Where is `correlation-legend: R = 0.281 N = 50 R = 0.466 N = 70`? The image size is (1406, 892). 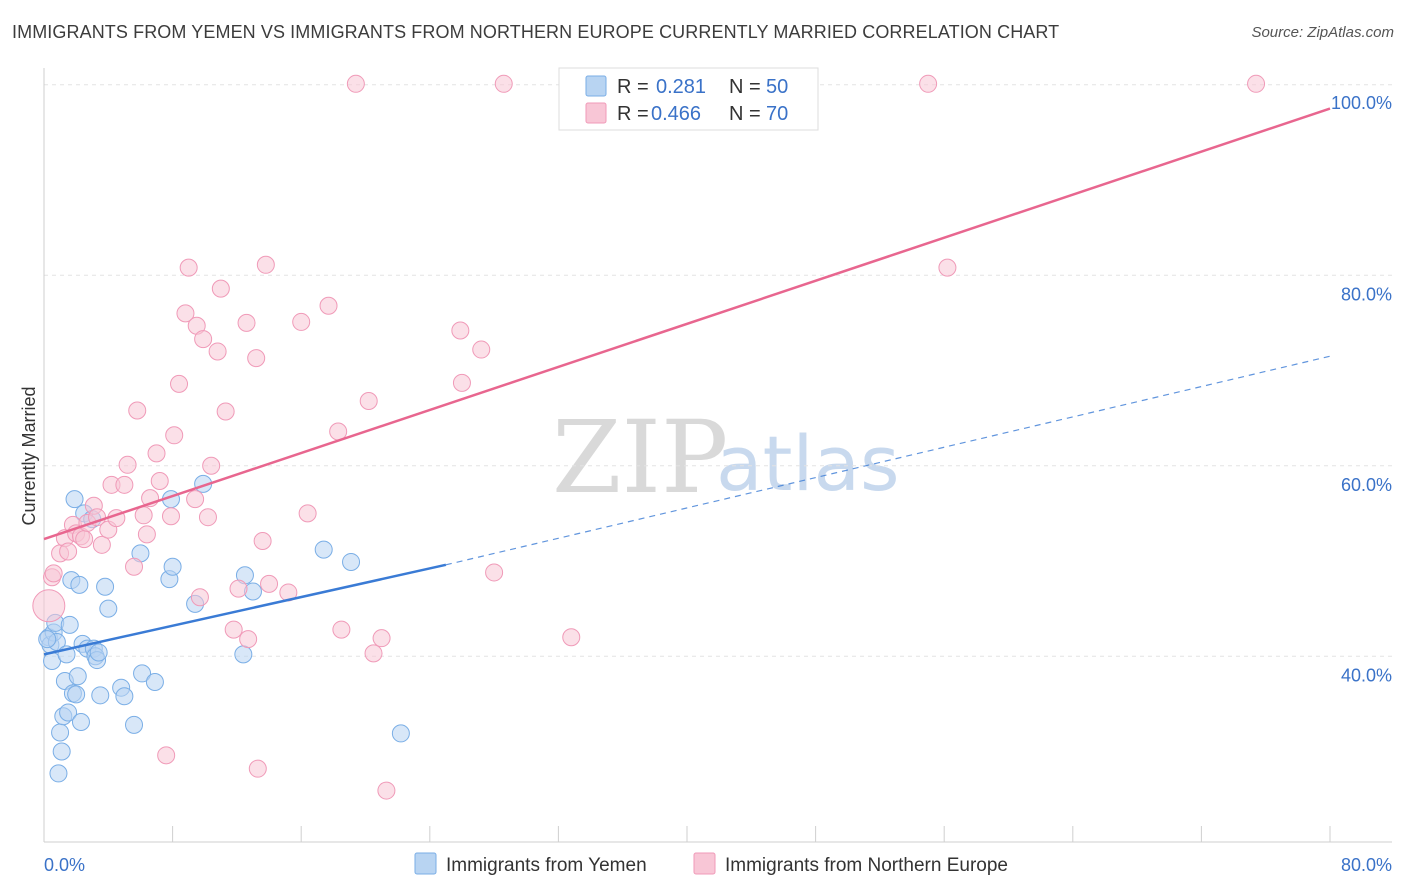
correlation-legend: R = 0.281 N = 50 R = 0.466 N = 70 is located at coordinates (688, 99).